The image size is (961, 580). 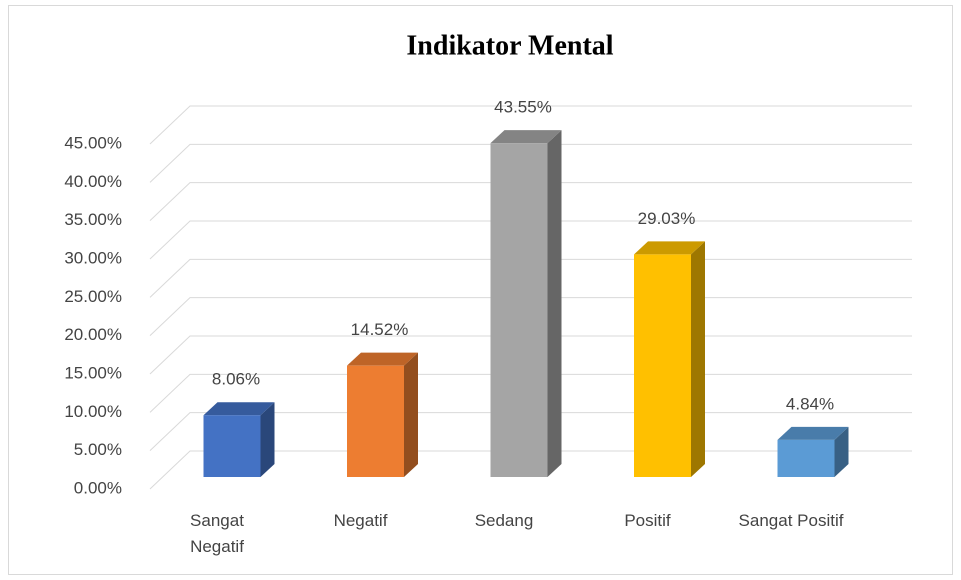 I want to click on y-tick-label: 15.00%, so click(x=93, y=372).